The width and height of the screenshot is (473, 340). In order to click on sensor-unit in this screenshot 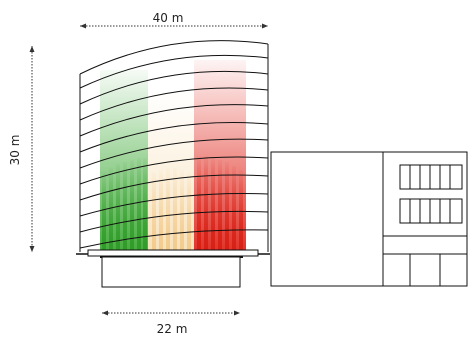, I will do `click(171, 272)`.